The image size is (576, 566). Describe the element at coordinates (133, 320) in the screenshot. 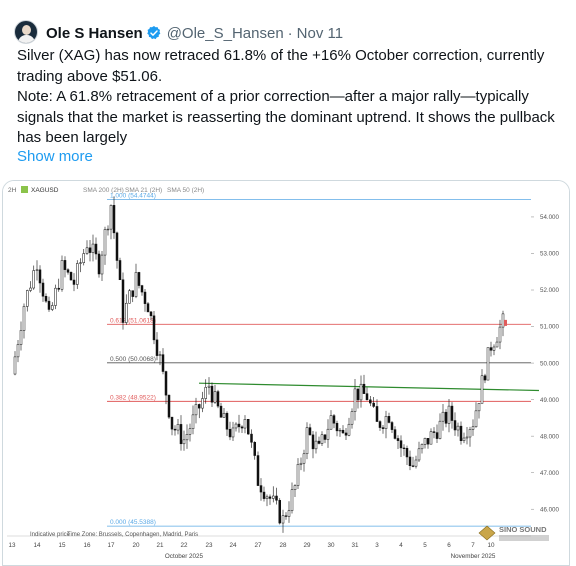

I see `fib-level-label: 0.618 (51.0618)` at that location.